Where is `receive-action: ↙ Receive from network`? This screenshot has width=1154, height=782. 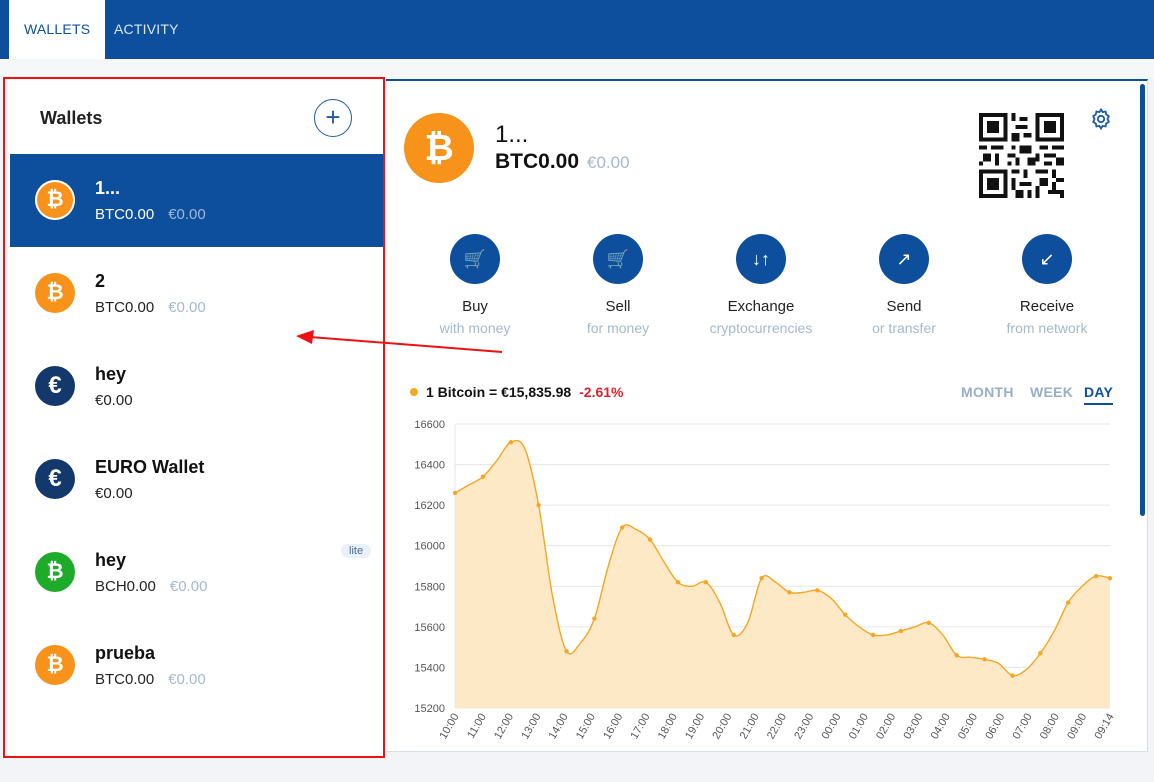 receive-action: ↙ Receive from network is located at coordinates (1047, 285).